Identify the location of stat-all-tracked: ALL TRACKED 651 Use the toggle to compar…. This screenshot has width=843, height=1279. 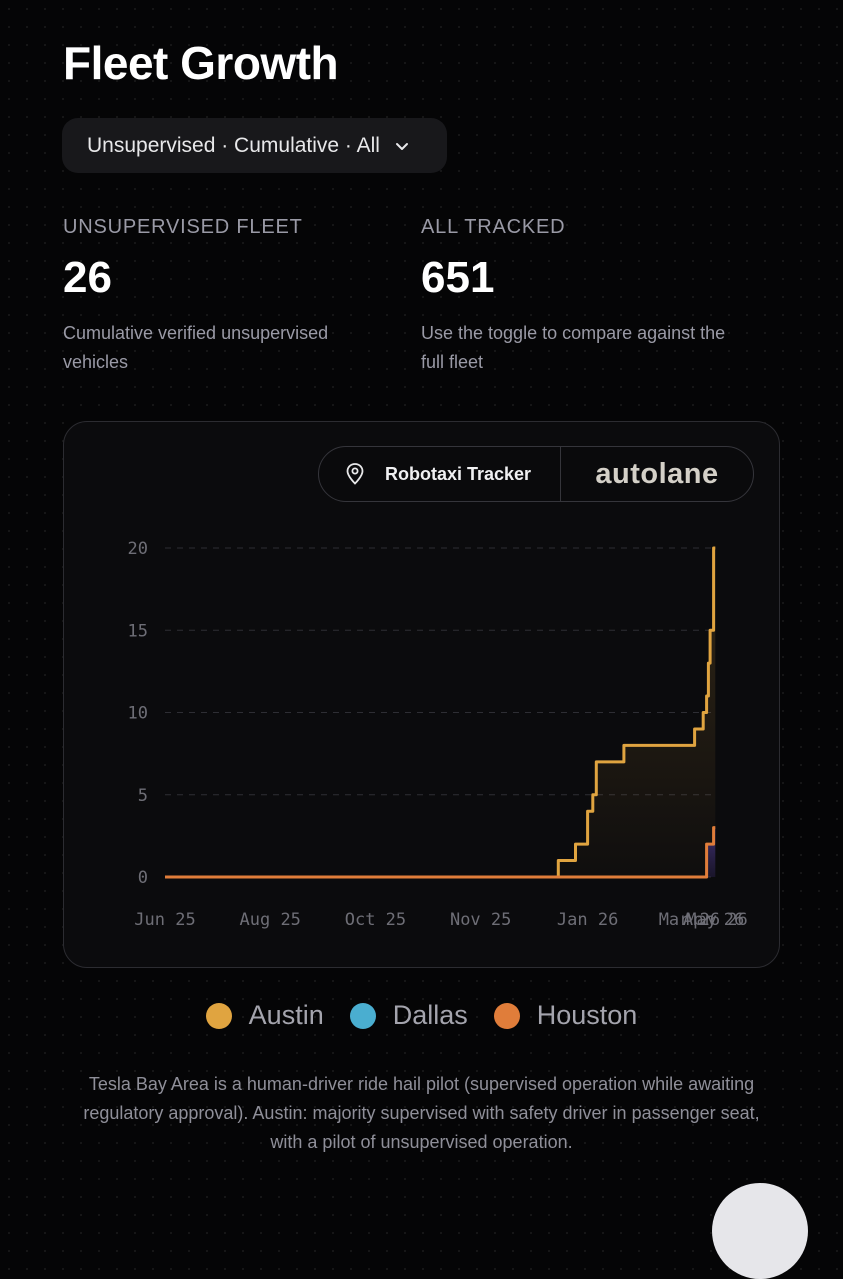
(586, 296).